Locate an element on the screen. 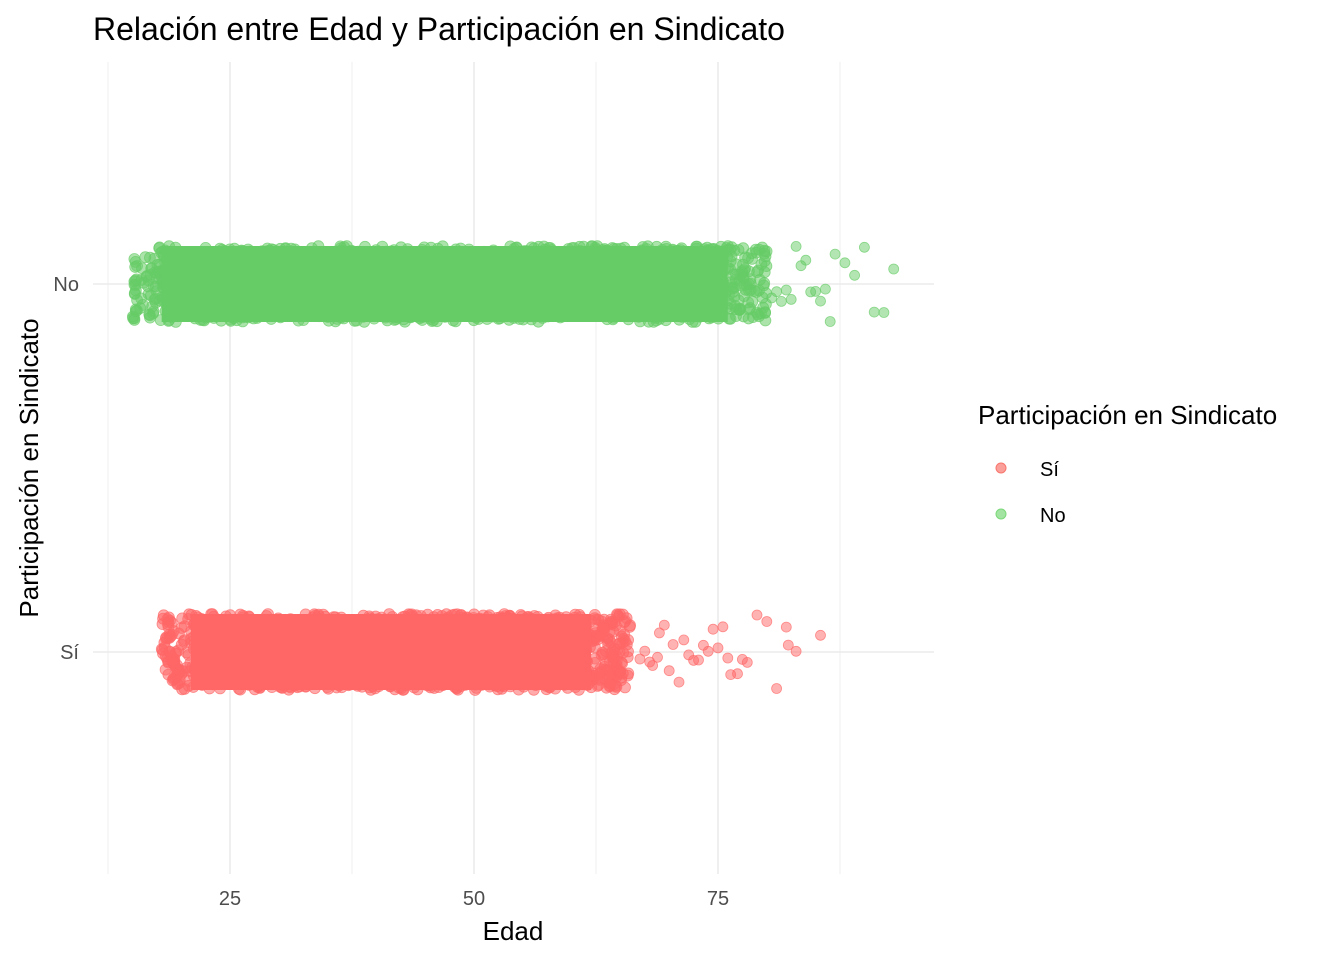 The image size is (1344, 960). y-tick-label: No is located at coordinates (66, 285).